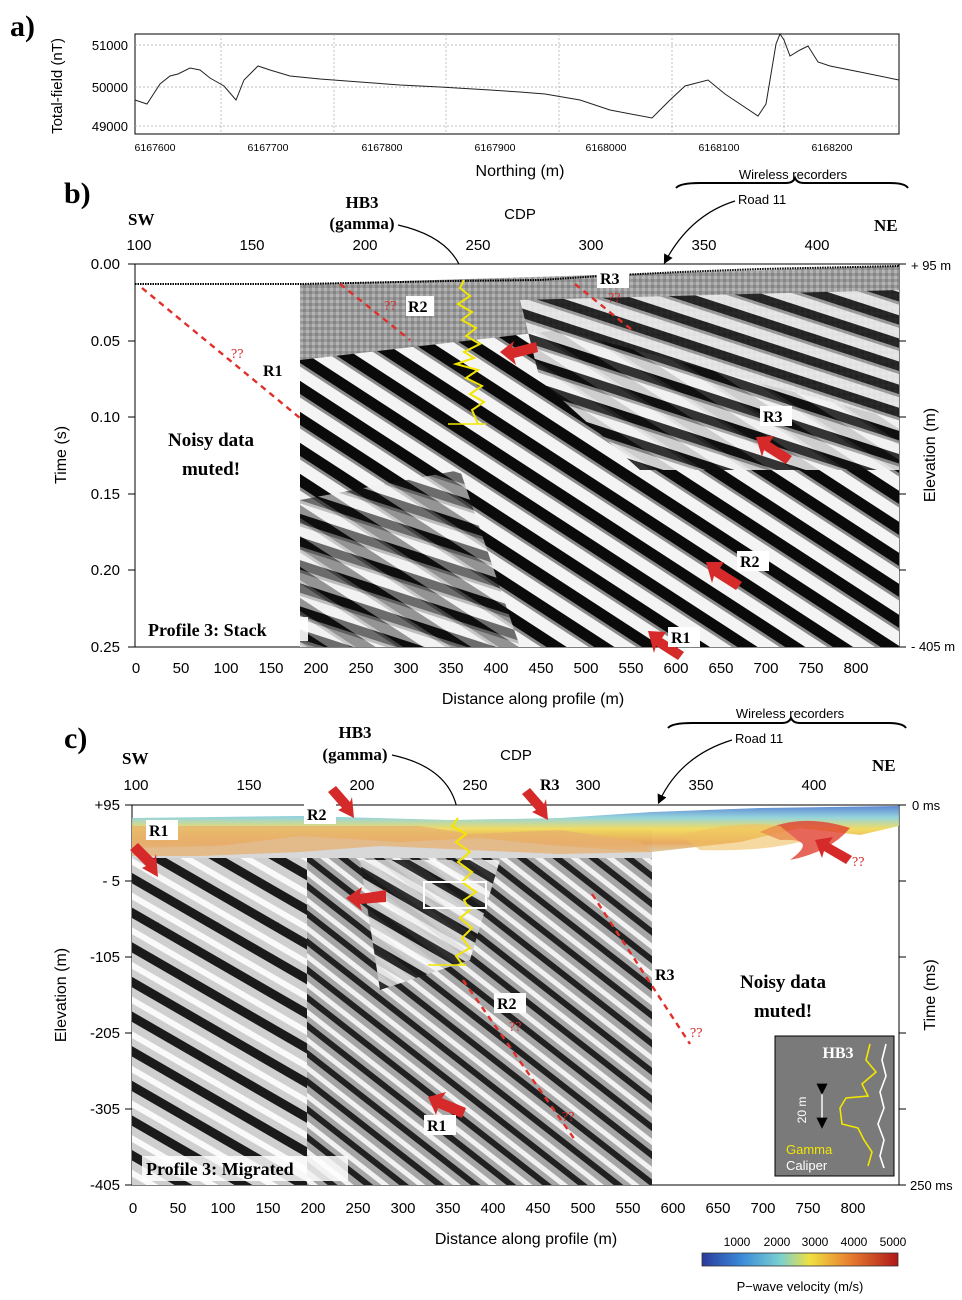 The width and height of the screenshot is (962, 1300). Describe the element at coordinates (665, 975) in the screenshot. I see `panel-c-r3-lower: R3` at that location.